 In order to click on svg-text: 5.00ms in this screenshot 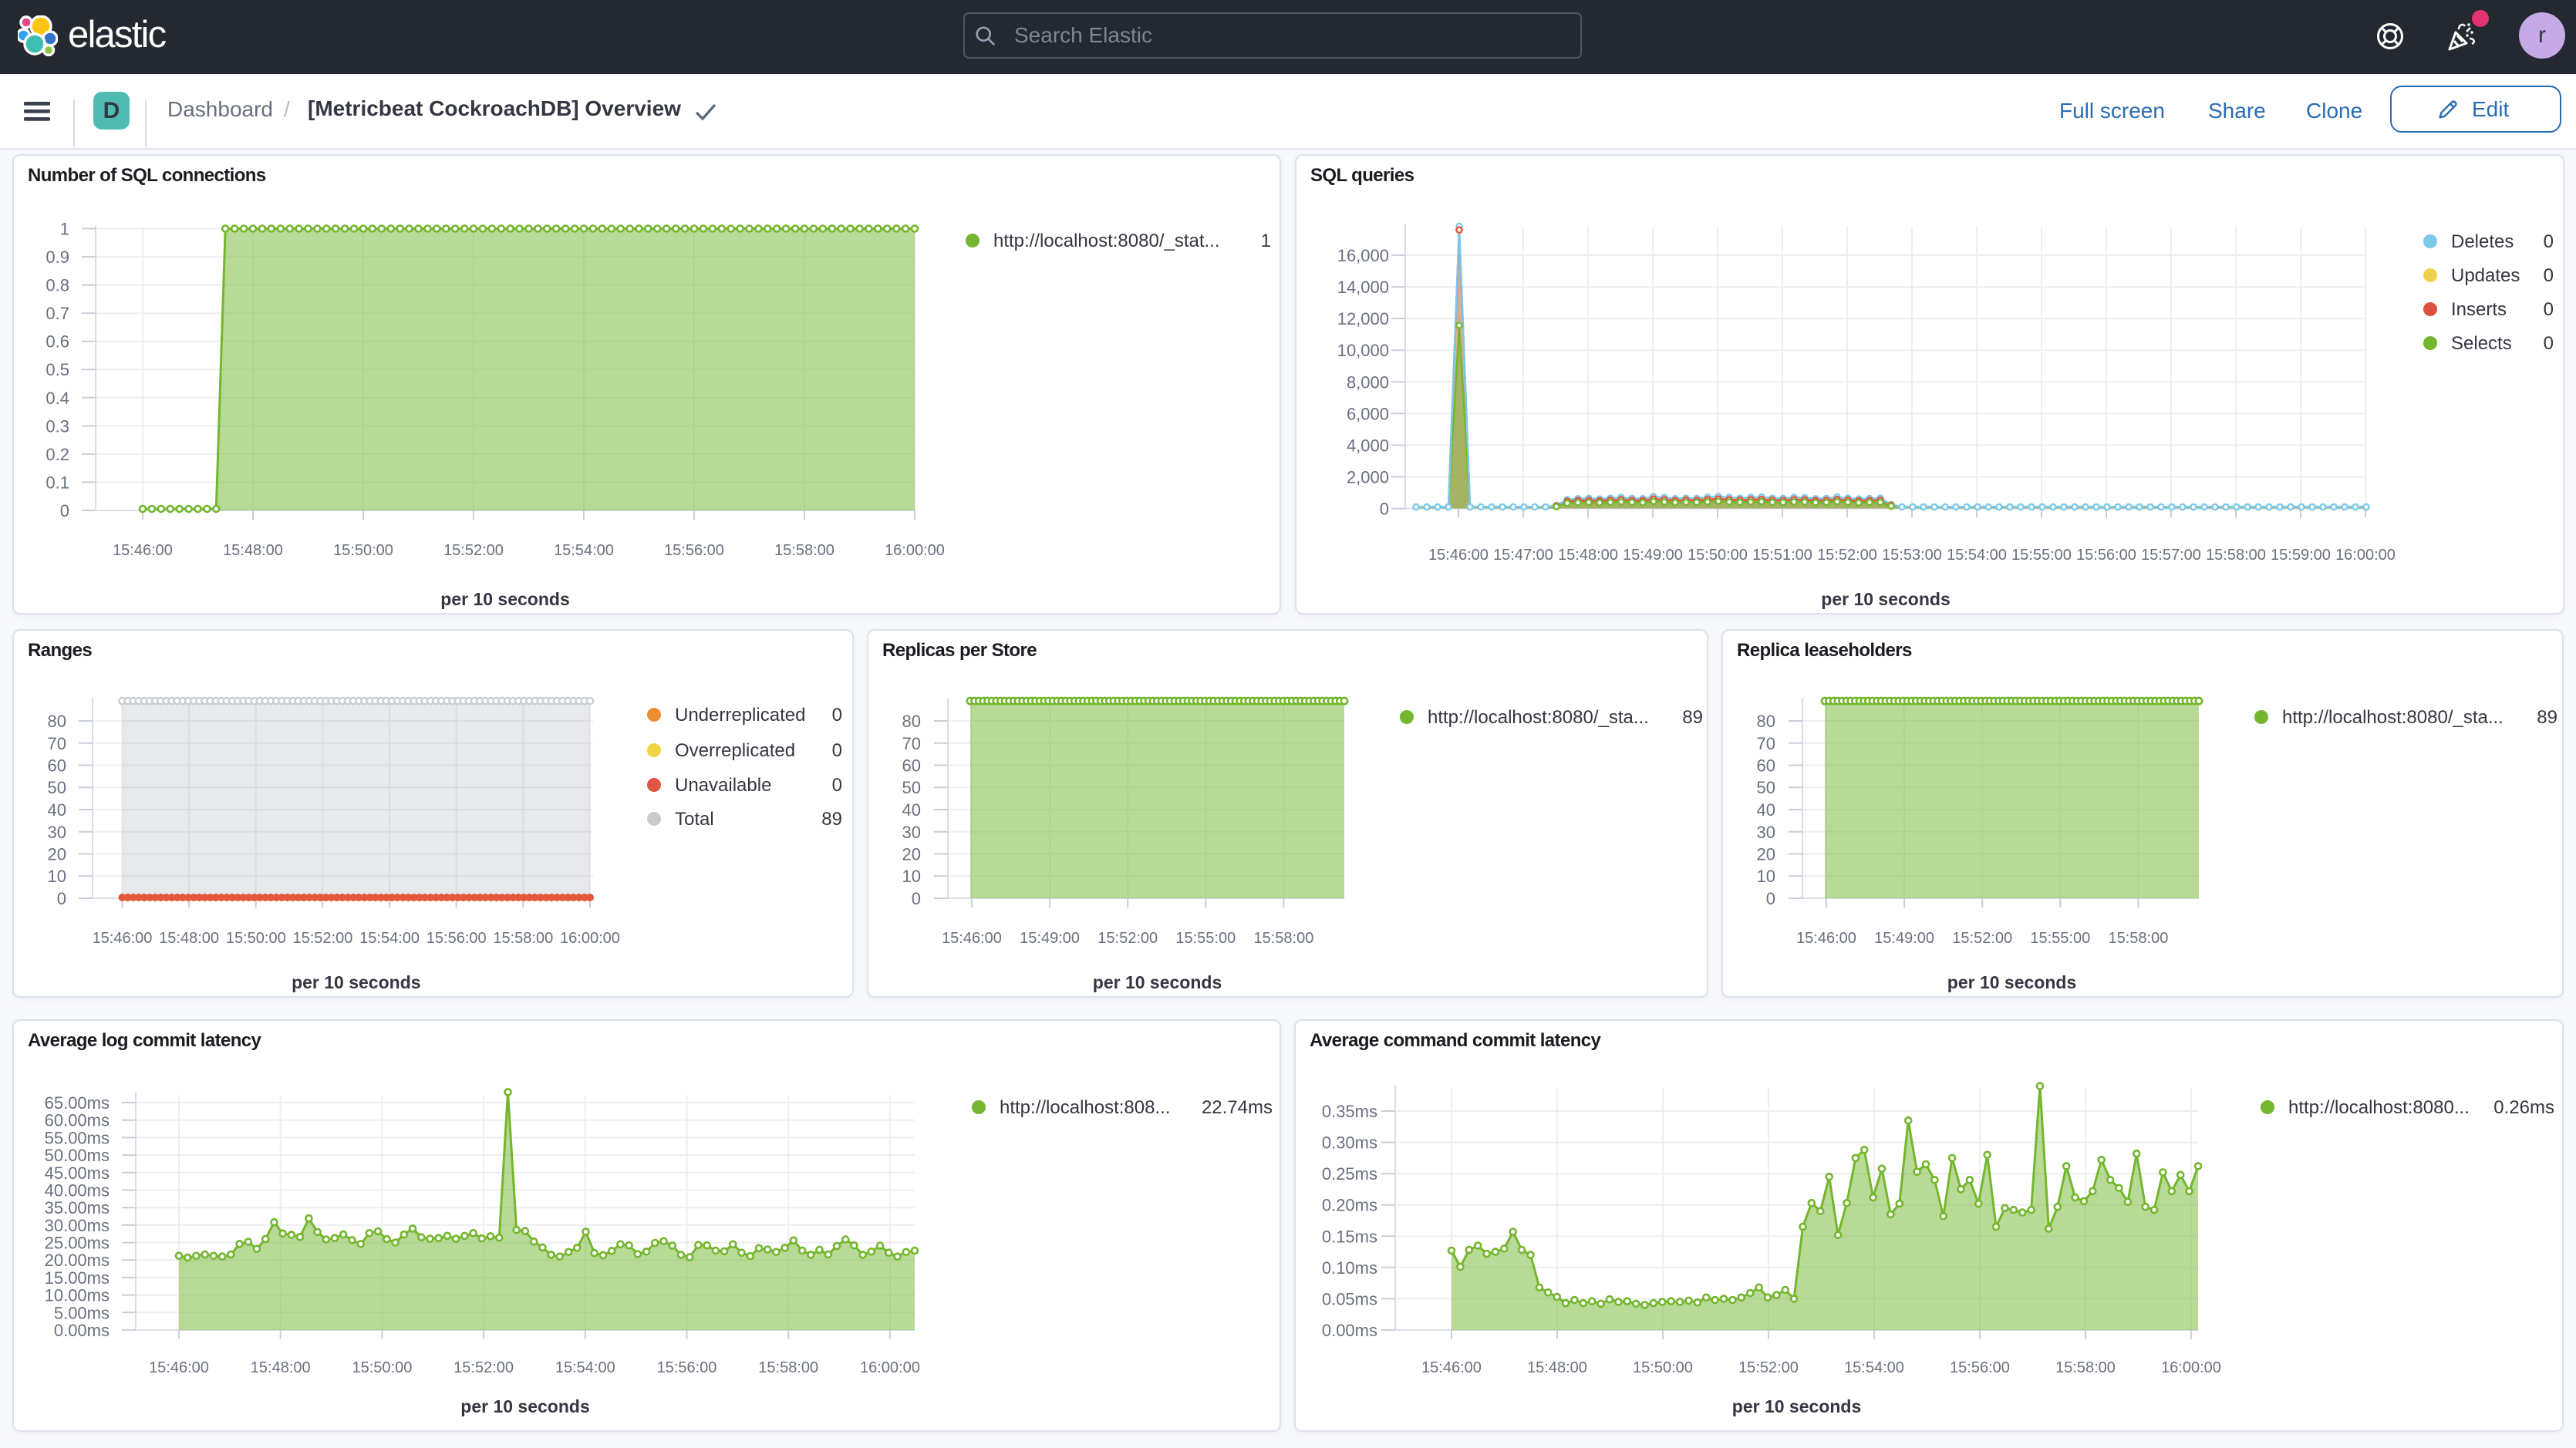, I will do `click(82, 1312)`.